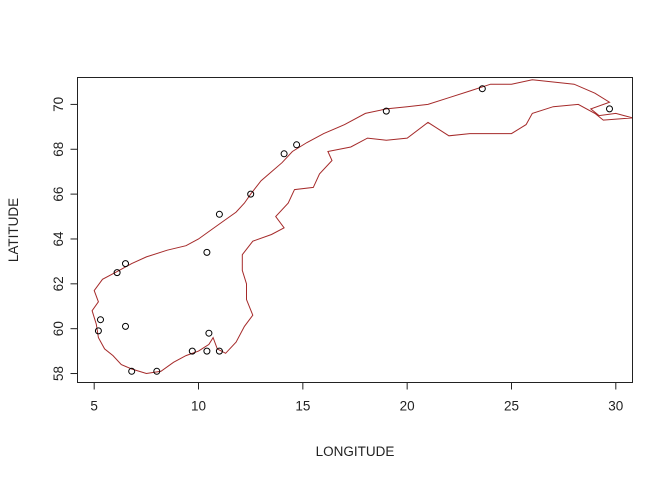  Describe the element at coordinates (58, 239) in the screenshot. I see `y-tick-label-64: 64` at that location.